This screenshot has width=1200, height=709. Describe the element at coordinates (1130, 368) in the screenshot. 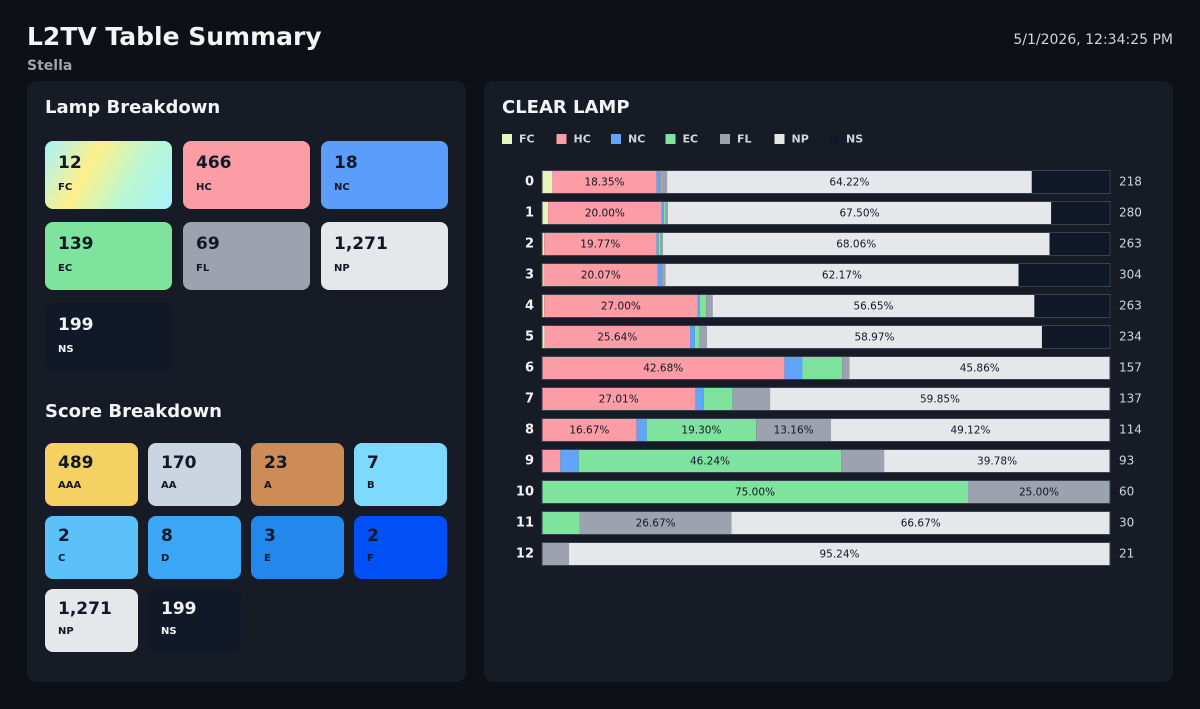

I see `row-total: 157` at that location.